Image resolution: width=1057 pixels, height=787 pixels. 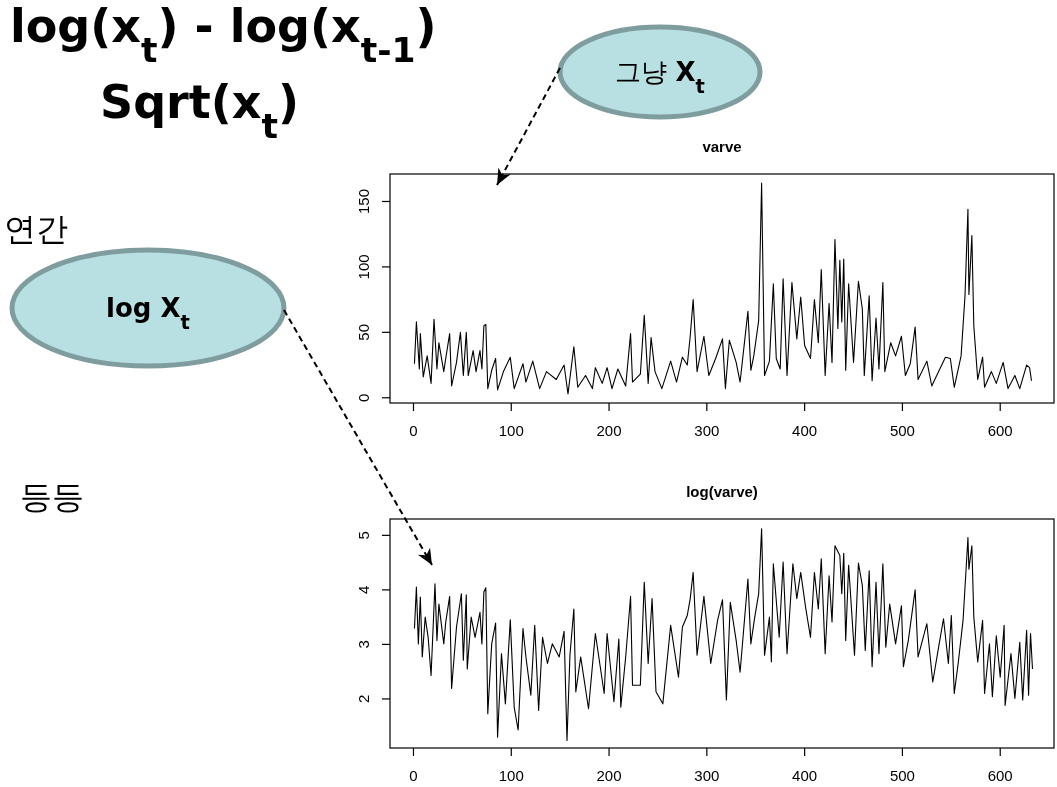 What do you see at coordinates (722, 491) in the screenshot?
I see `chart-title: log(varve)` at bounding box center [722, 491].